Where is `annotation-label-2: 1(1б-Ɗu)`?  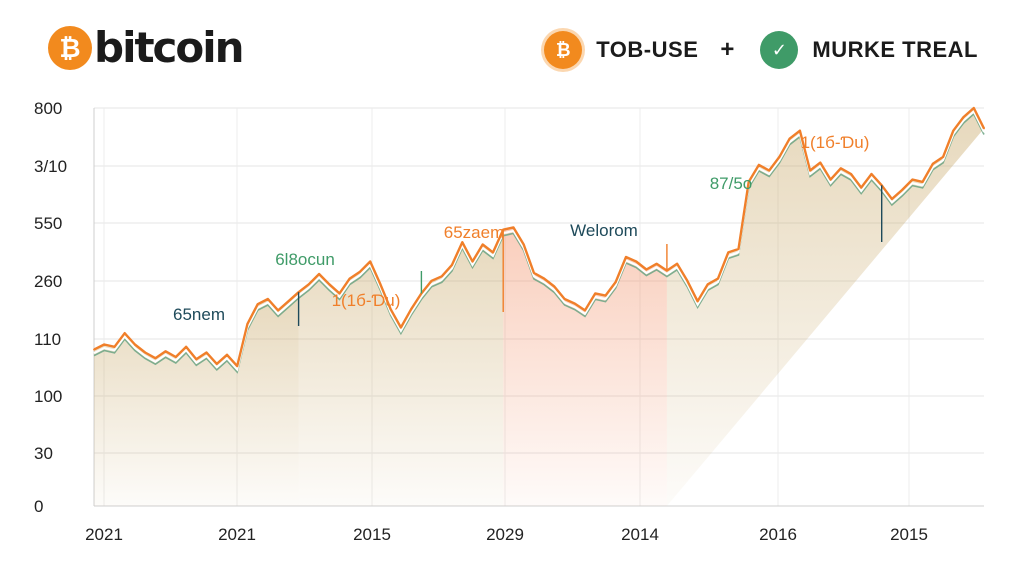
annotation-label-2: 1(1б-Ɗu) is located at coordinates (366, 300).